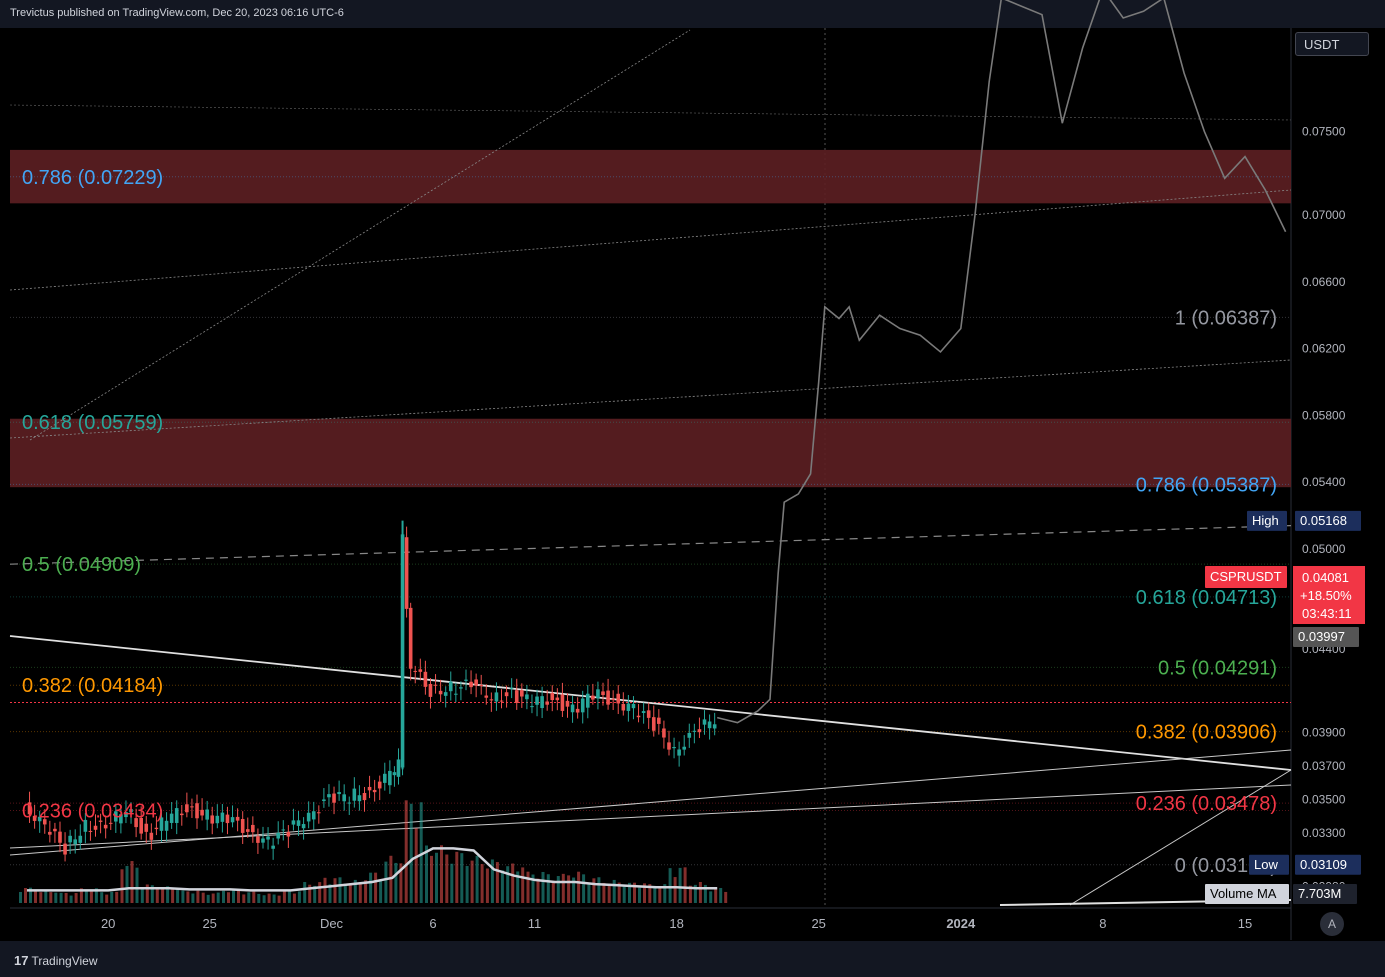  I want to click on last-price-bg, so click(1329, 595).